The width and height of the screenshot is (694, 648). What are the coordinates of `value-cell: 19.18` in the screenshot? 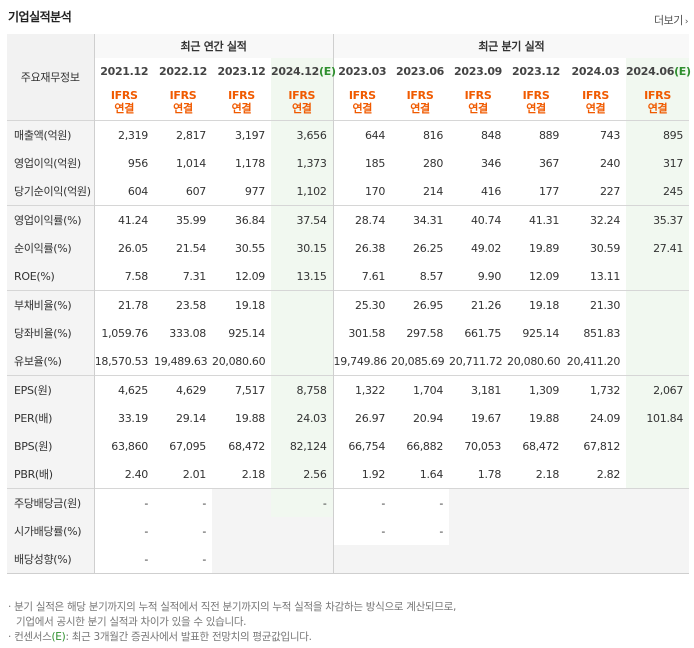 It's located at (536, 304).